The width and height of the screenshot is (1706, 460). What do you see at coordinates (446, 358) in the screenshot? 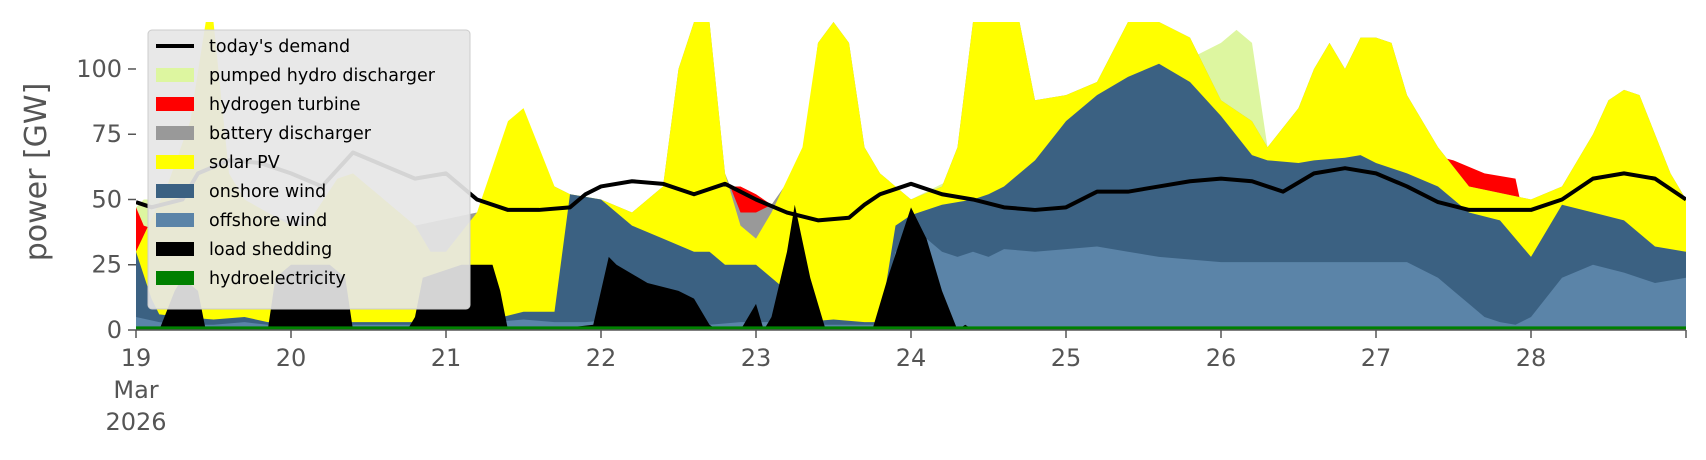
I see `x-tick-label: 21` at bounding box center [446, 358].